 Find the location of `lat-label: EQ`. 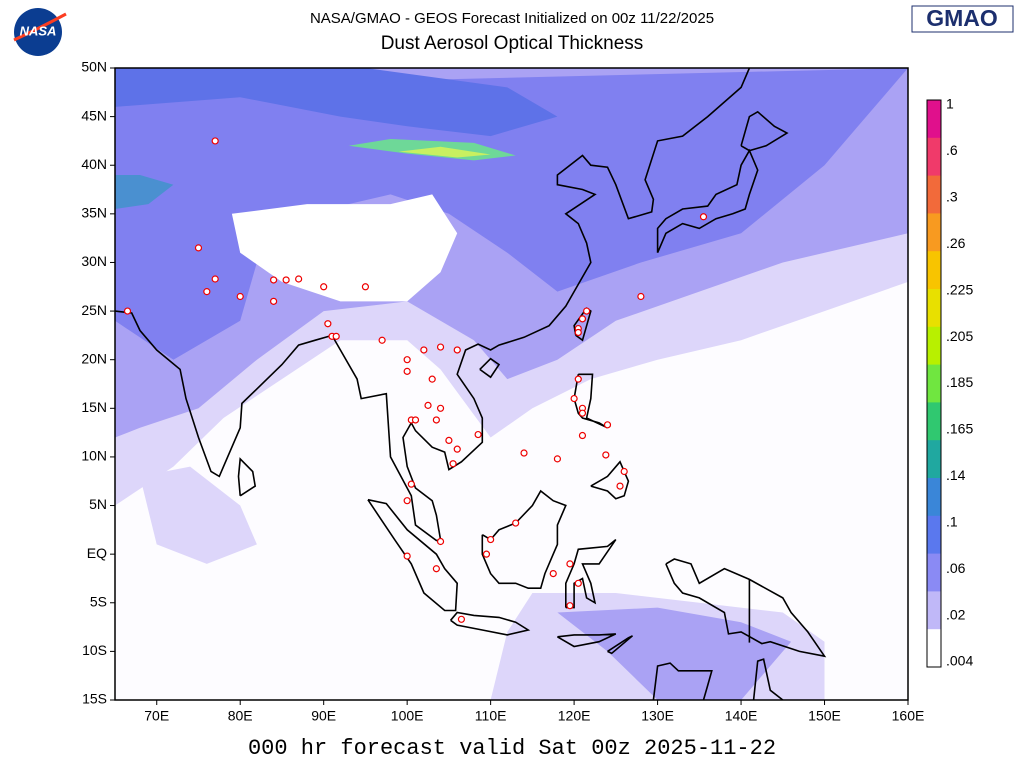

lat-label: EQ is located at coordinates (97, 553).